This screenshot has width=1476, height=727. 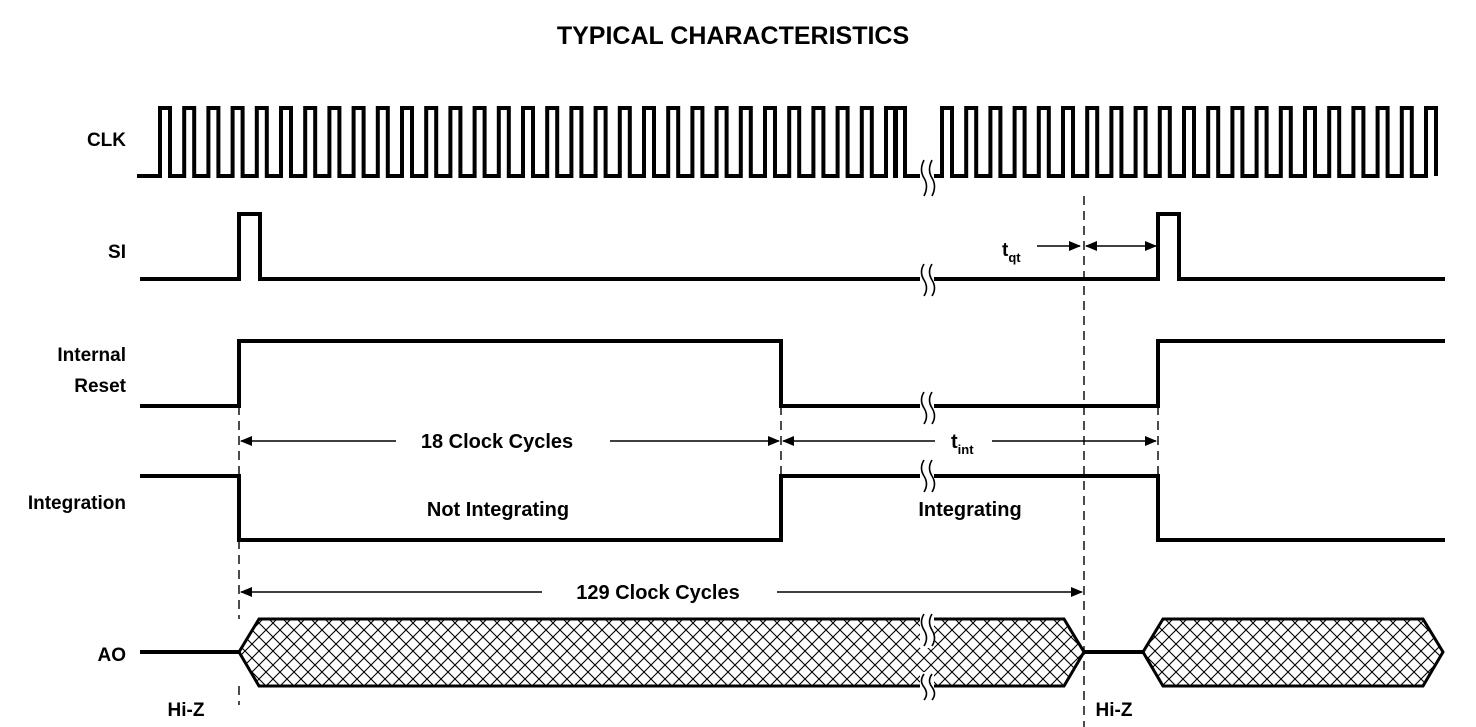 What do you see at coordinates (657, 593) in the screenshot?
I see `clock129-label: 129 Clock Cycles` at bounding box center [657, 593].